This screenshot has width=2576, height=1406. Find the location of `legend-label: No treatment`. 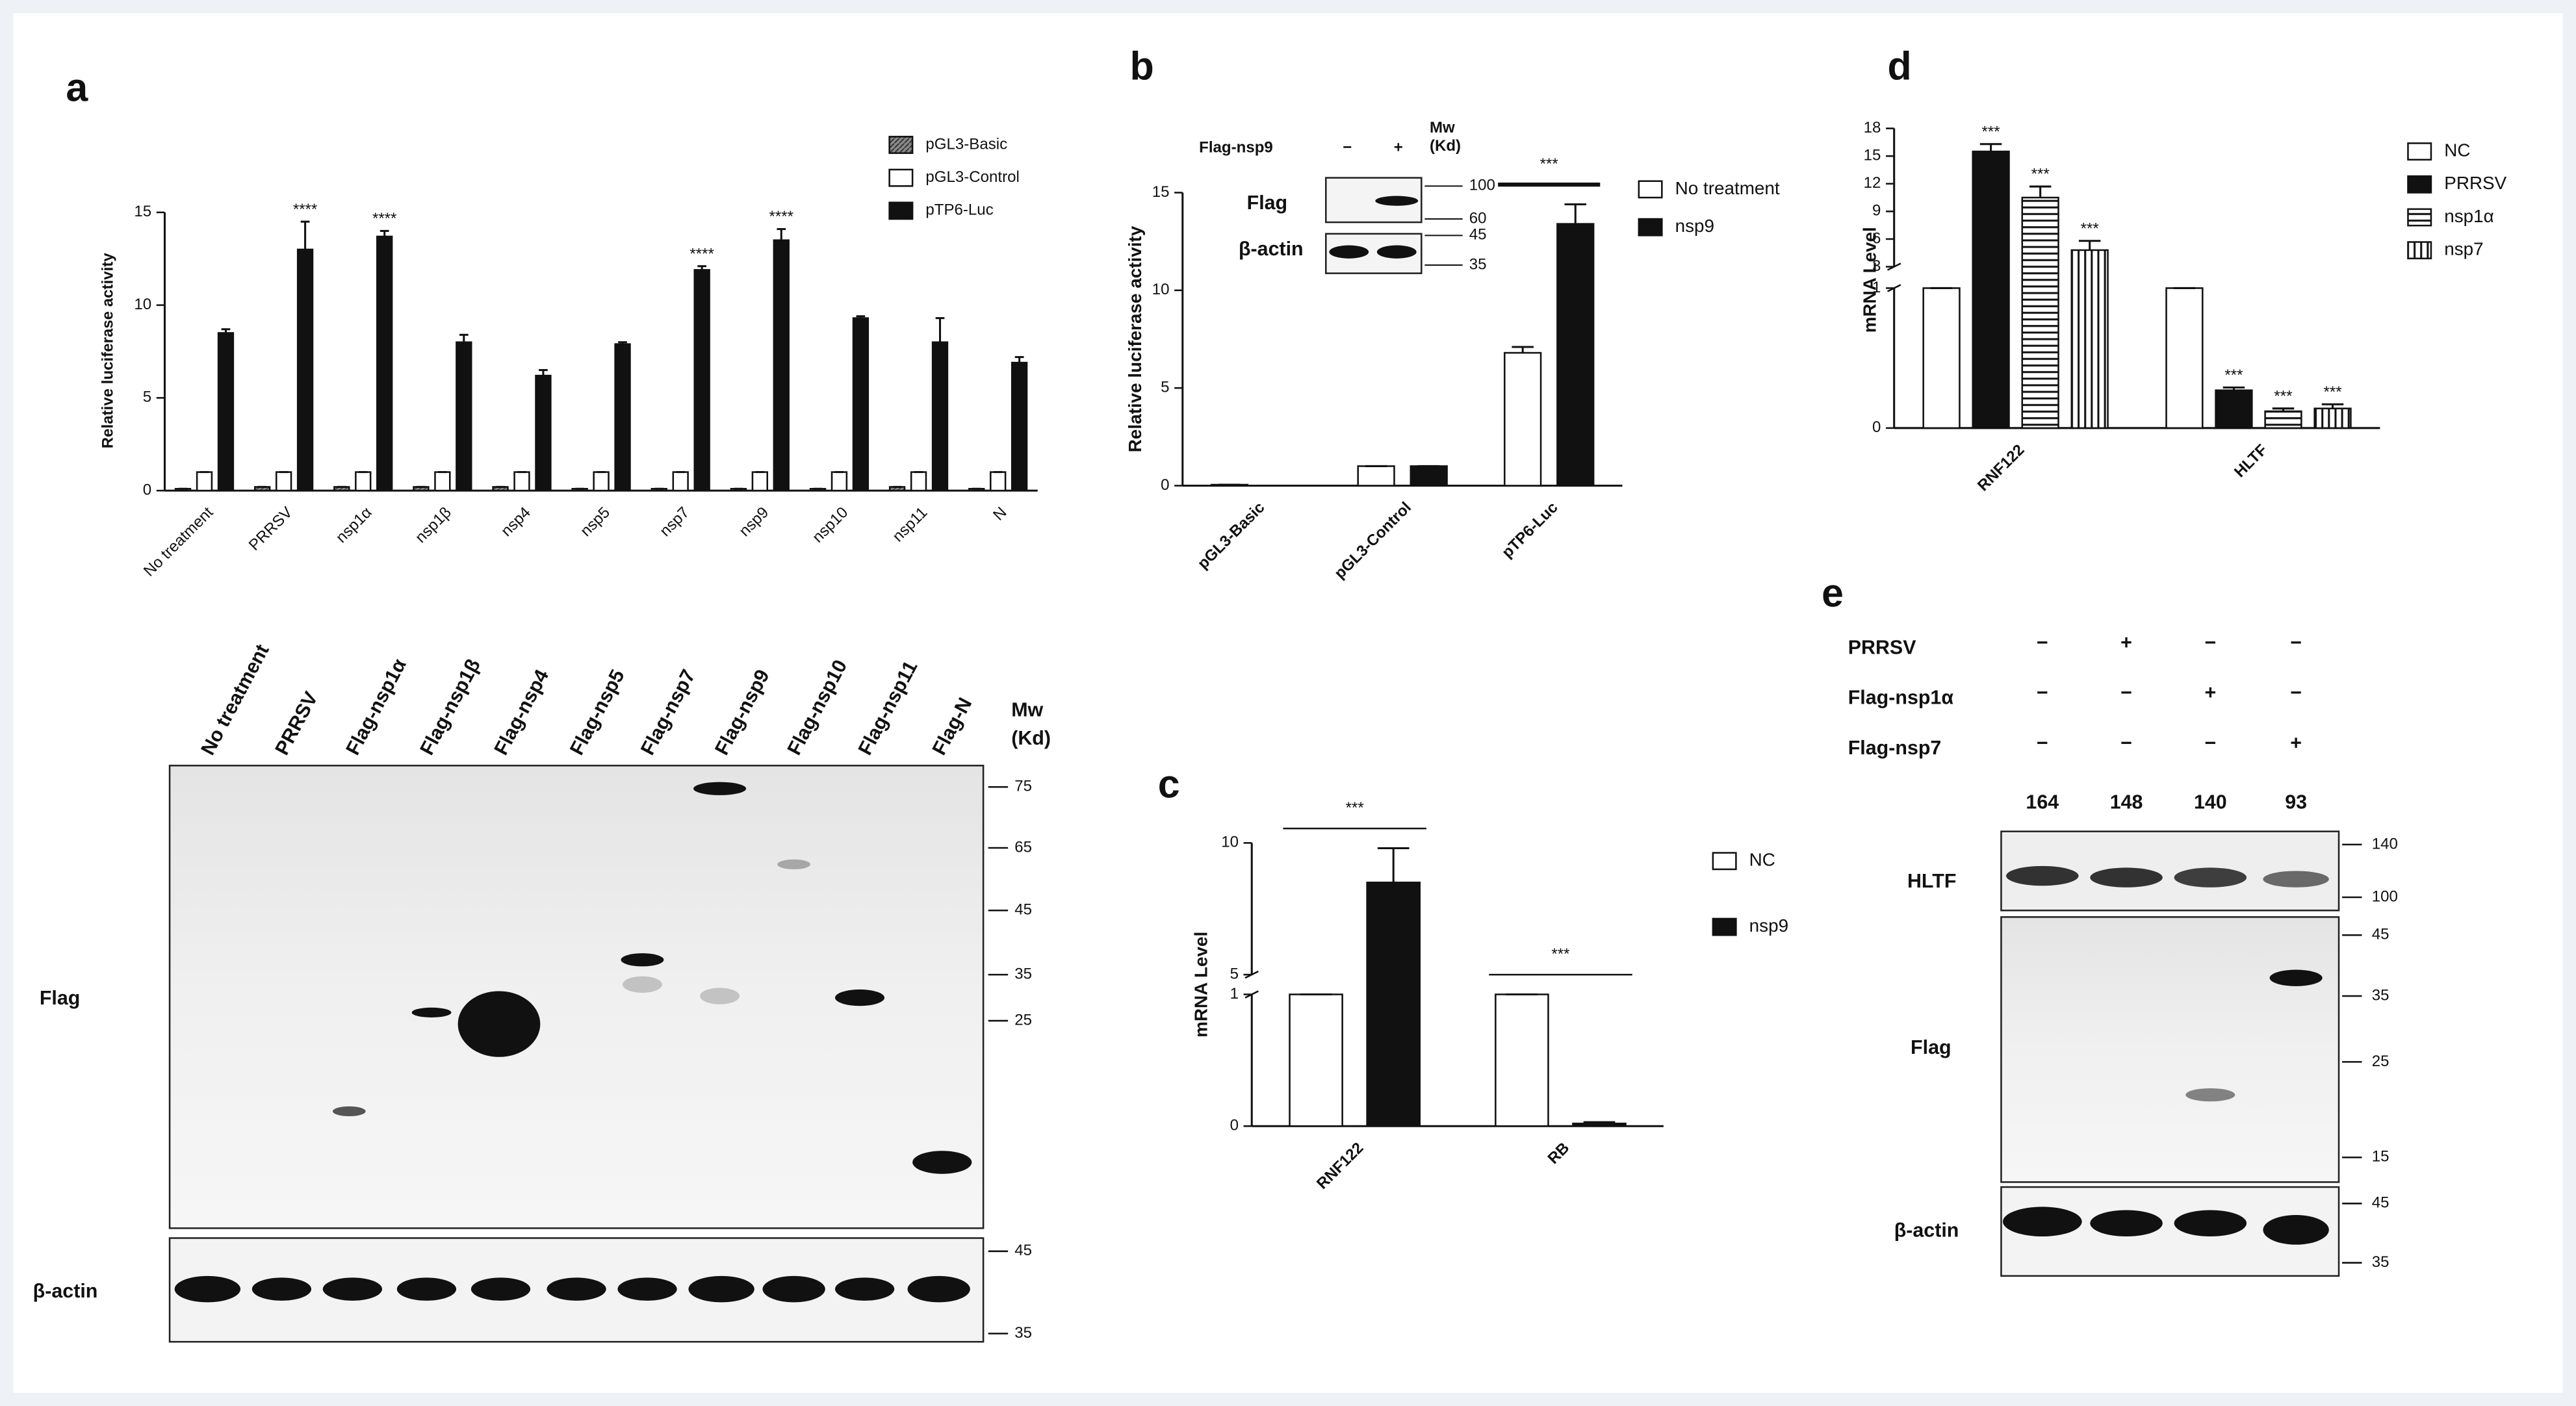

legend-label: No treatment is located at coordinates (1728, 188).